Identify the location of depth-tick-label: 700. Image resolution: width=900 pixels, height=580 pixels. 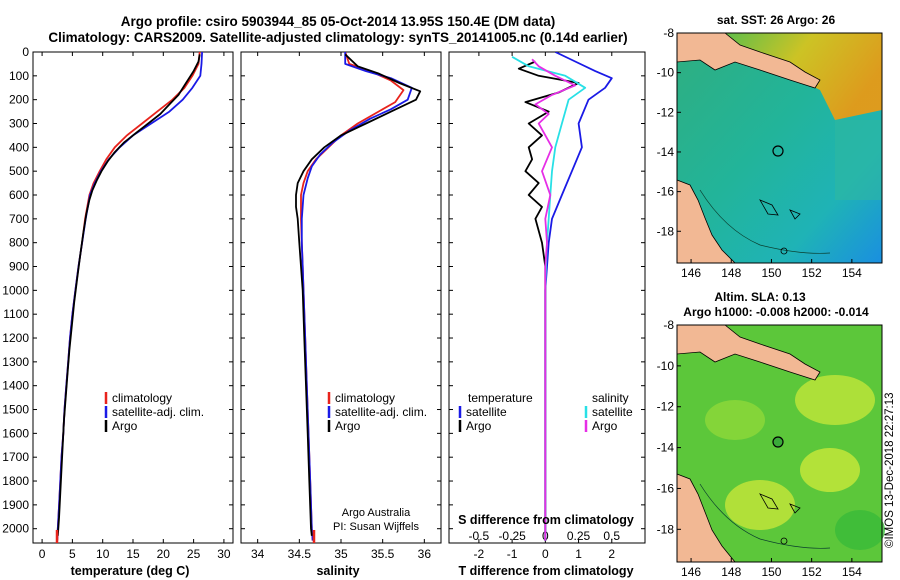
(19, 219).